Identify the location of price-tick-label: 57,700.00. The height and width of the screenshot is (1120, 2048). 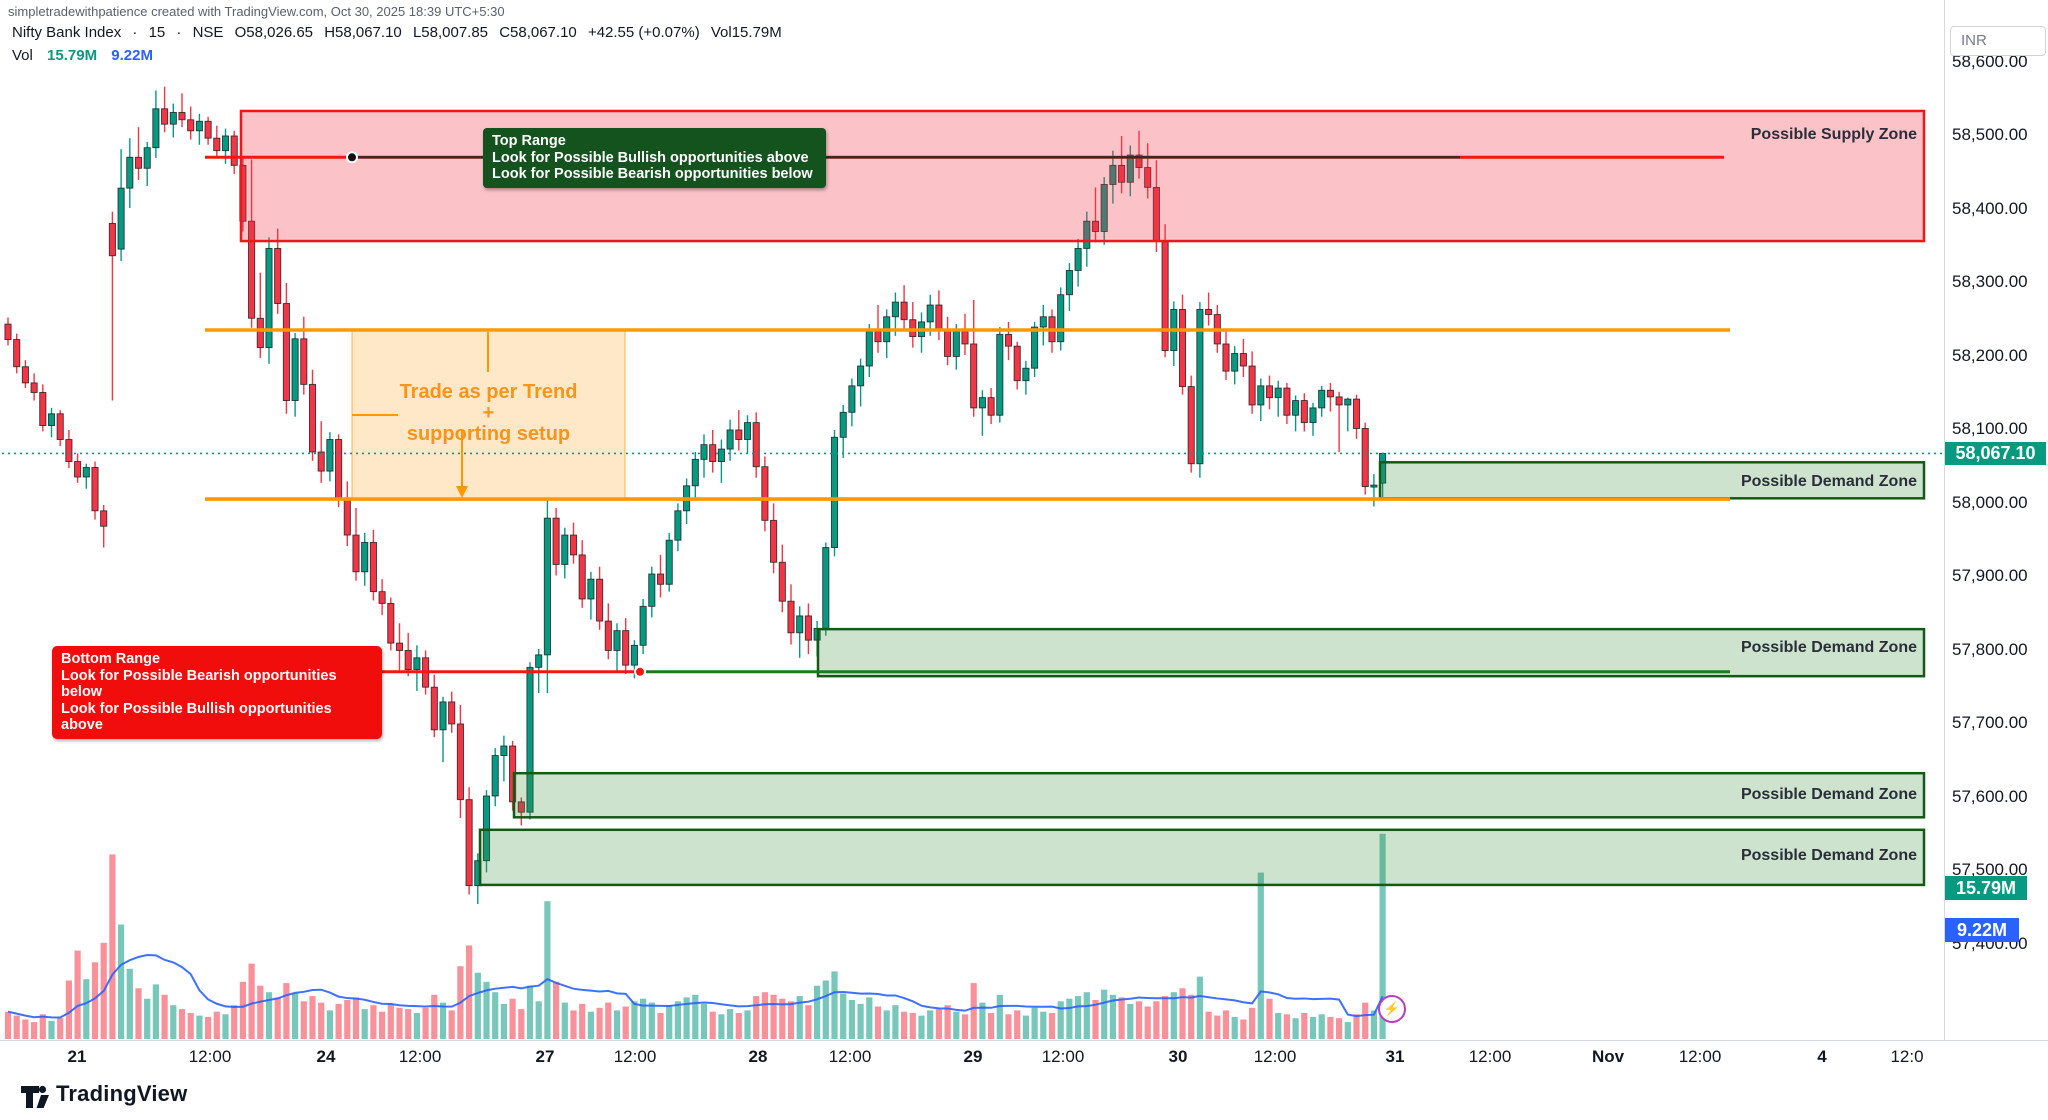
(1990, 723).